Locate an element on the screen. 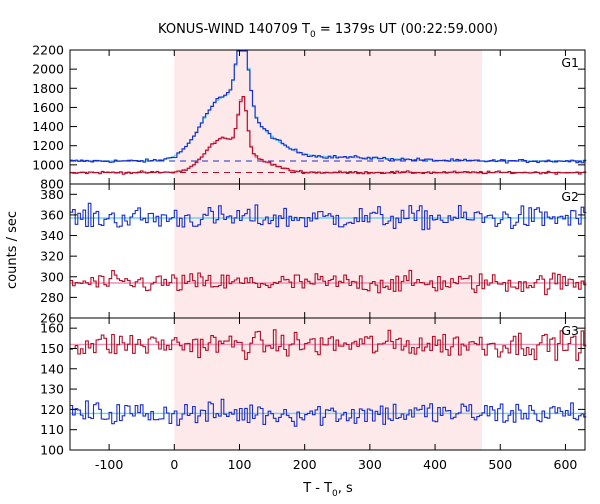 The image size is (600, 504). x-tick-label: -100 is located at coordinates (109, 464).